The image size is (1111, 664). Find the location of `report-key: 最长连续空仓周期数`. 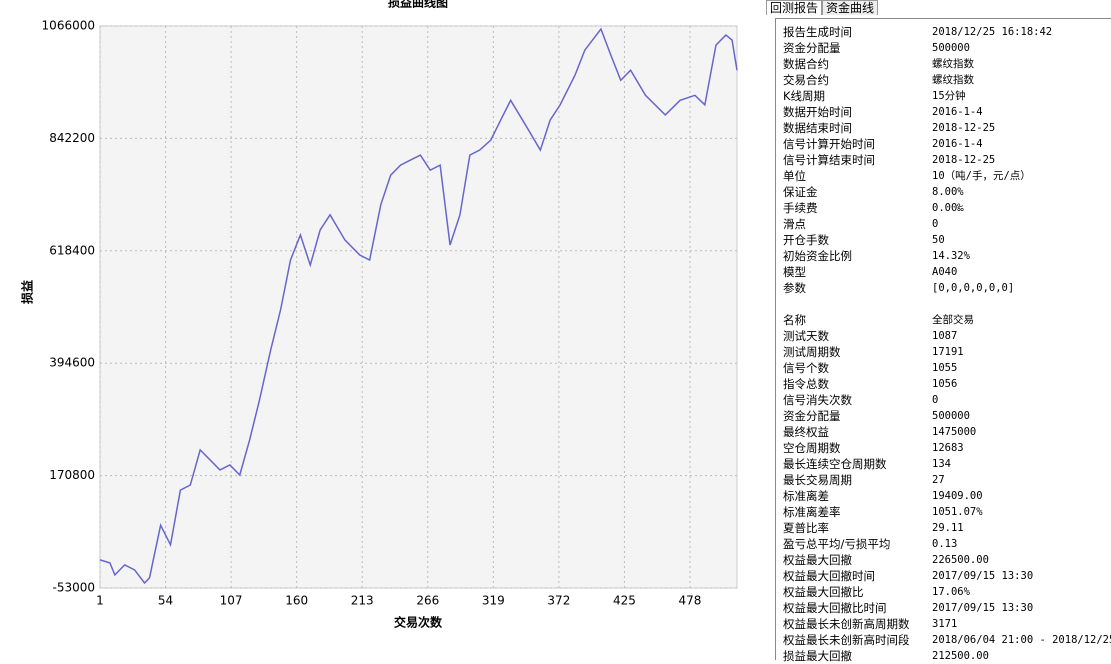

report-key: 最长连续空仓周期数 is located at coordinates (835, 464).